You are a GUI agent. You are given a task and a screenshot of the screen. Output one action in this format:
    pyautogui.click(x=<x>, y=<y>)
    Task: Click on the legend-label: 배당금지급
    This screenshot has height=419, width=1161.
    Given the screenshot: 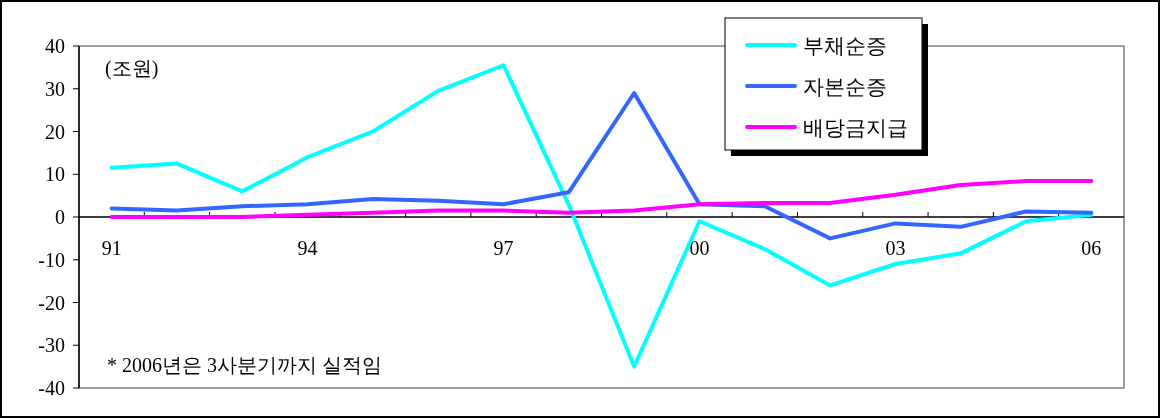 What is the action you would take?
    pyautogui.click(x=855, y=128)
    